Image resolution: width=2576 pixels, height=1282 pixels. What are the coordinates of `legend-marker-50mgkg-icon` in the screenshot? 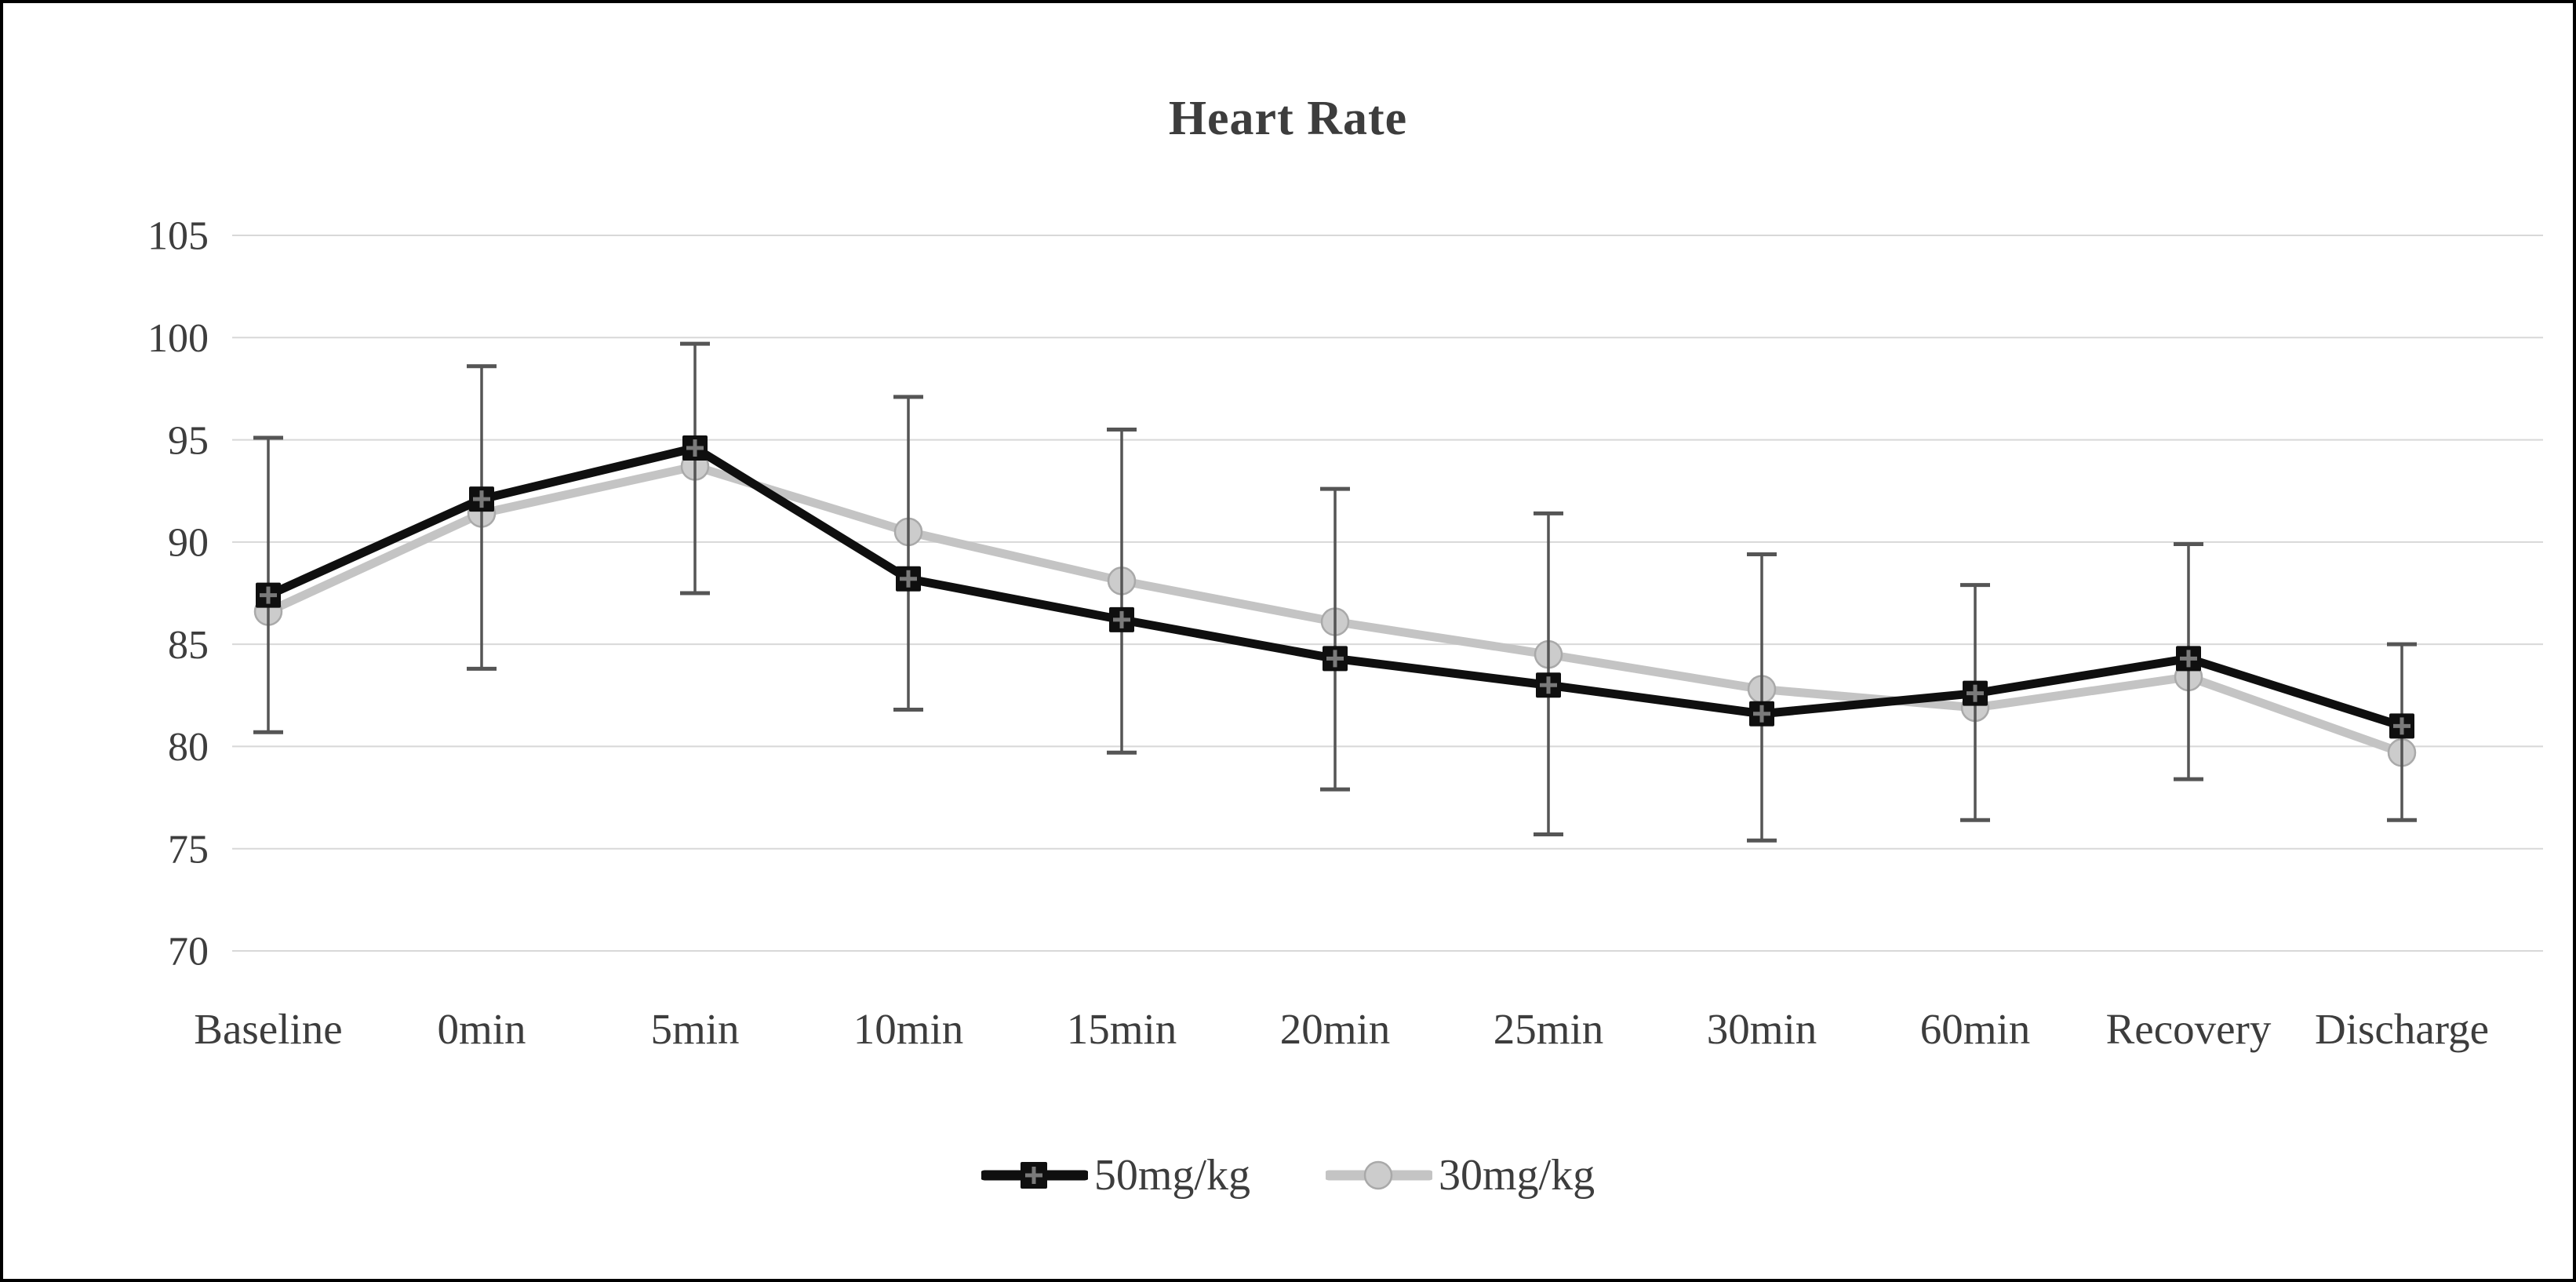 It's located at (1034, 1175).